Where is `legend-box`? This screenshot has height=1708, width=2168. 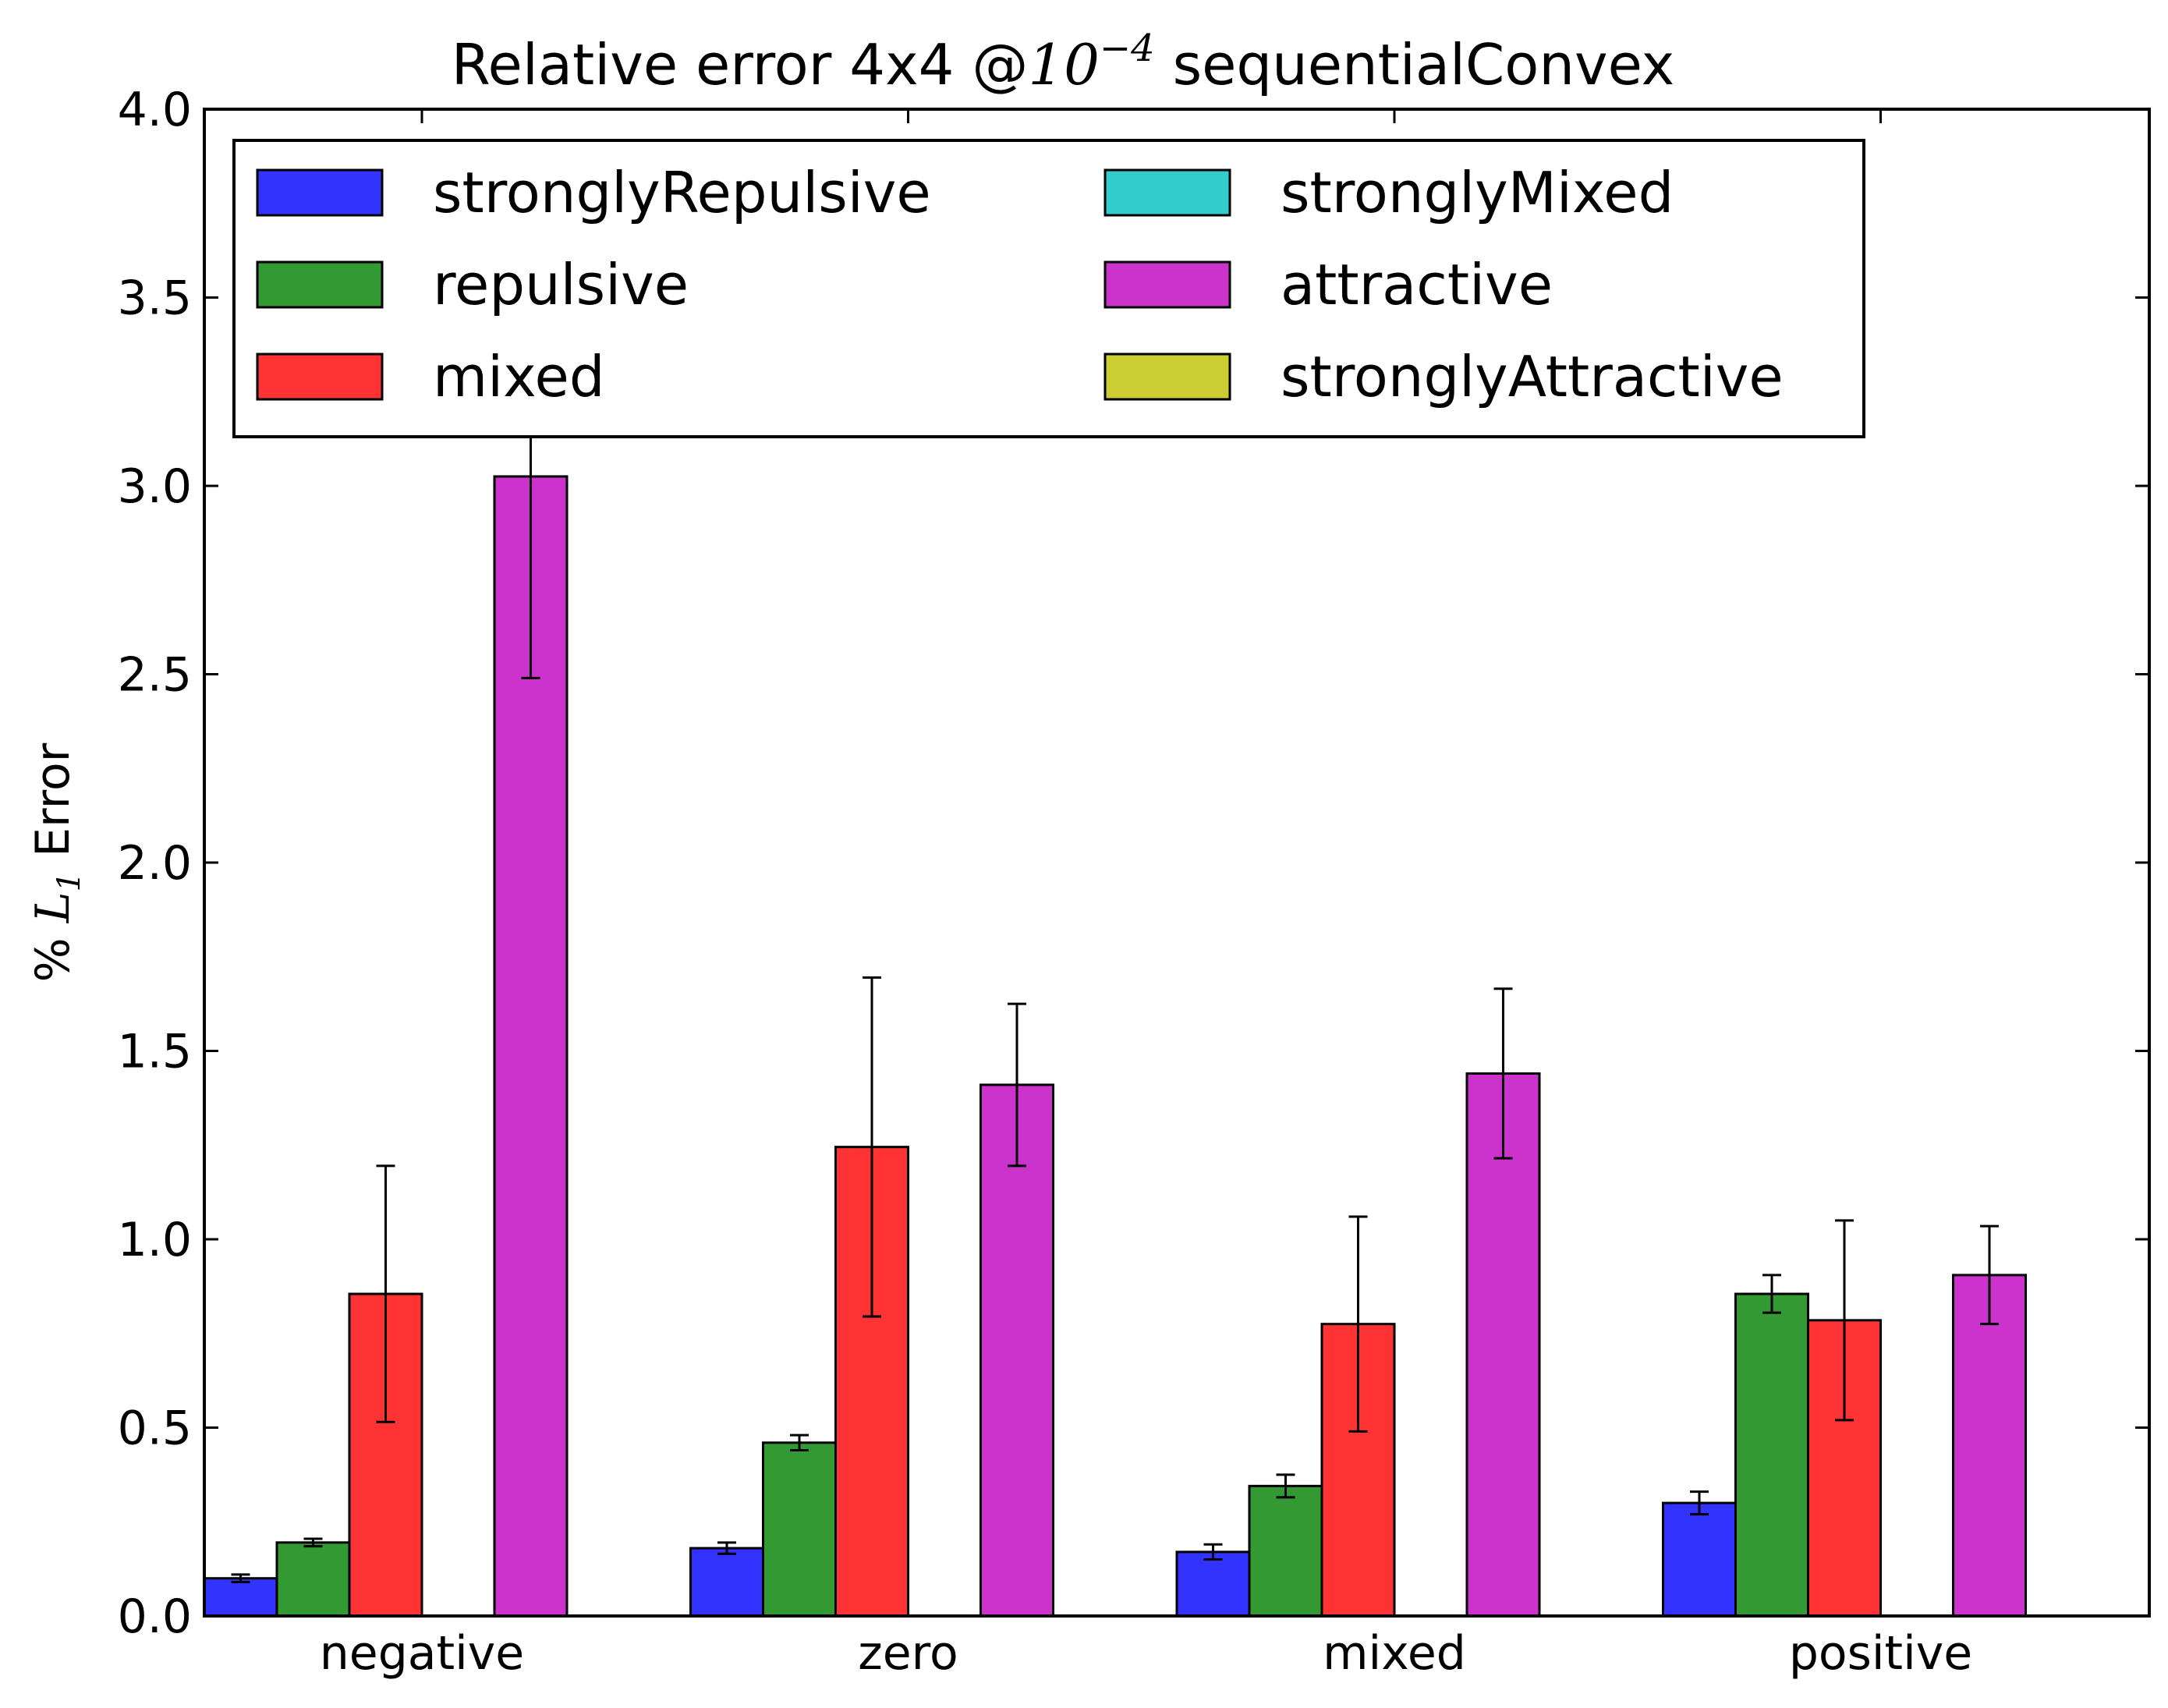 legend-box is located at coordinates (1048, 288).